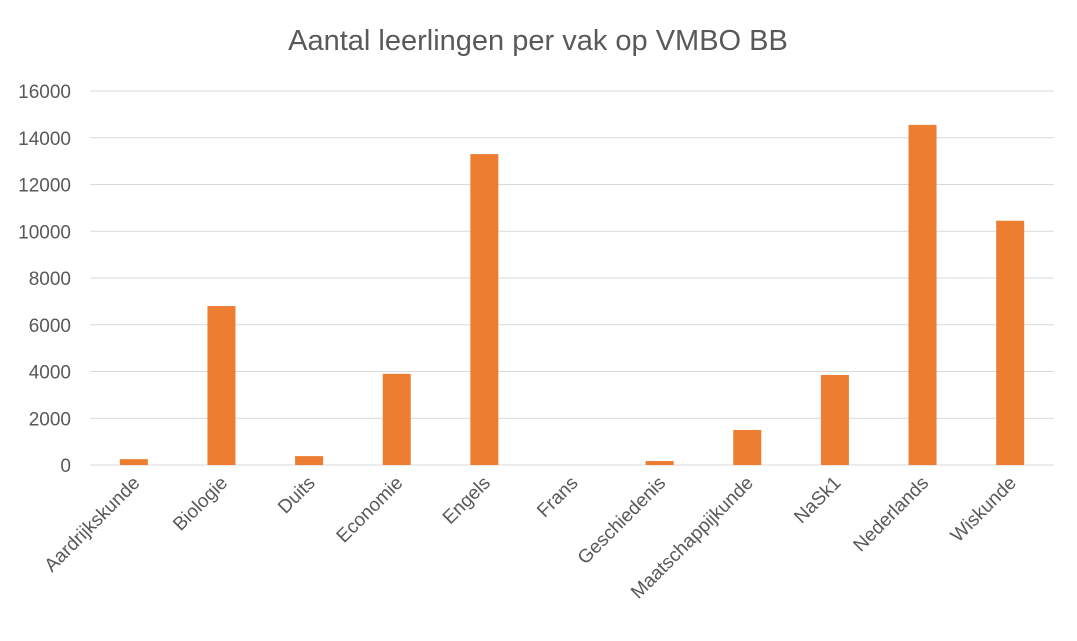 This screenshot has height=641, width=1077. What do you see at coordinates (557, 497) in the screenshot?
I see `x-tick-label: Frans` at bounding box center [557, 497].